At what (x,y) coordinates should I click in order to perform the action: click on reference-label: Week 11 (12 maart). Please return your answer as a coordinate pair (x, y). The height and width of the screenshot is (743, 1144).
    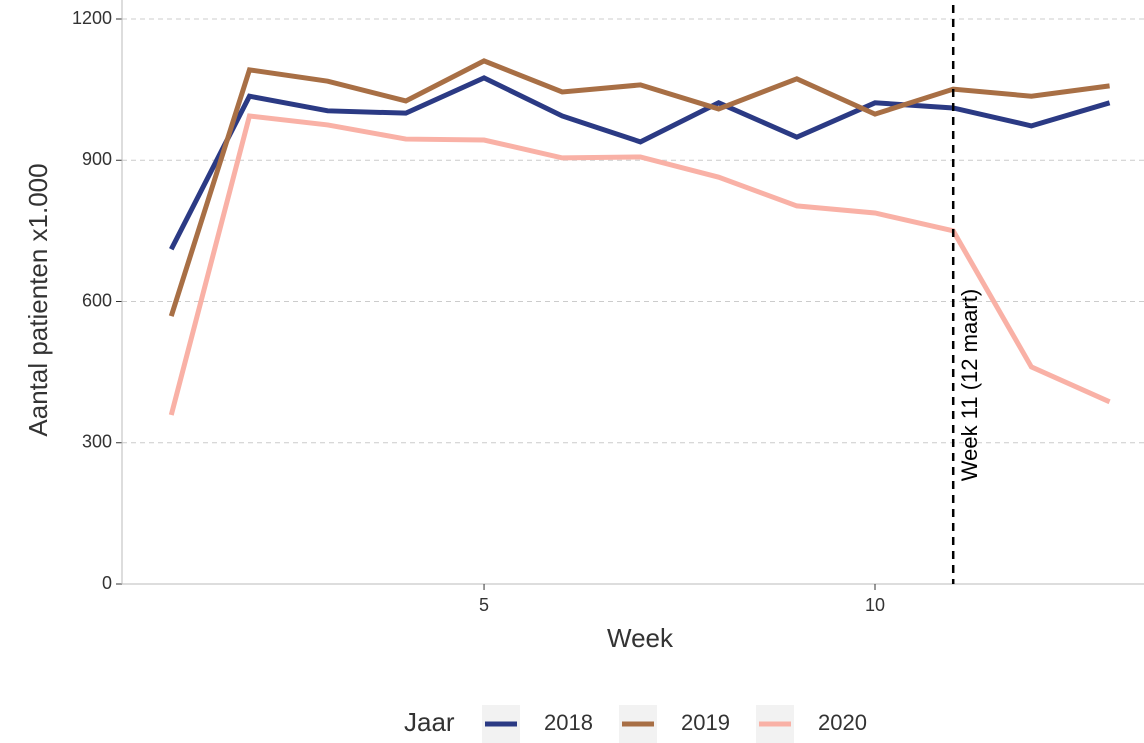
    Looking at the image, I should click on (969, 385).